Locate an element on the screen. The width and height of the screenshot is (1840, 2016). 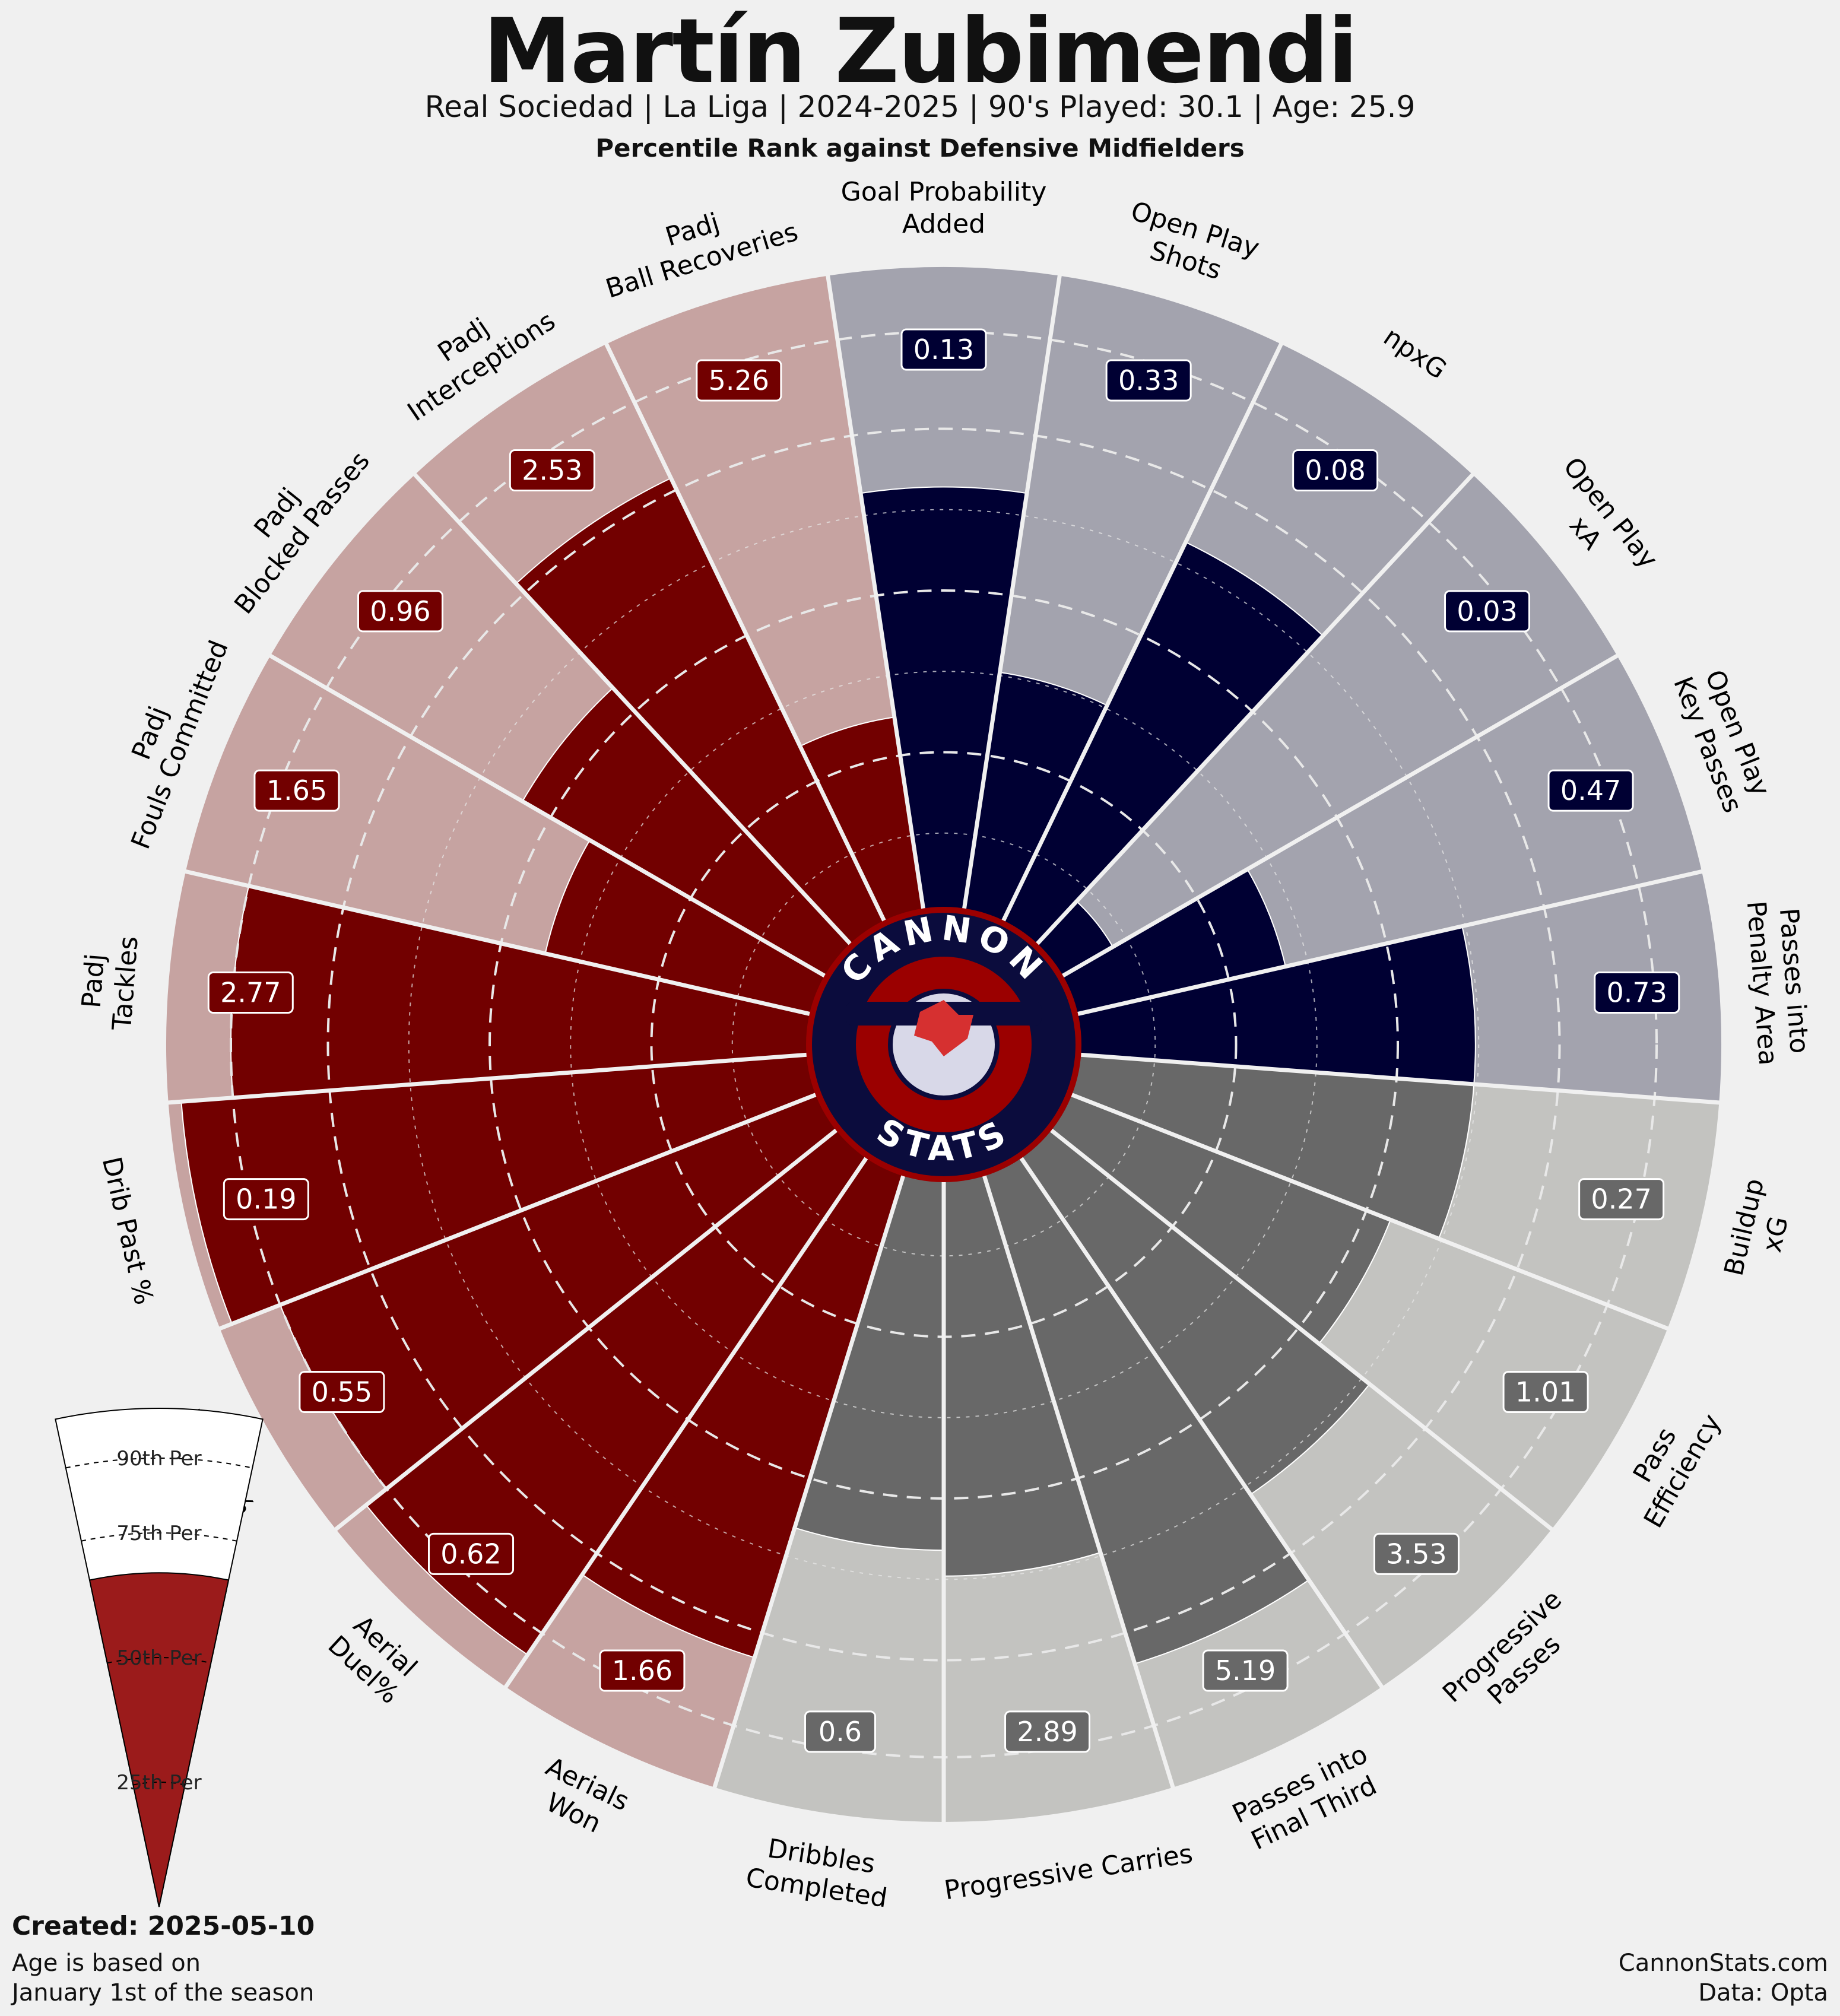
category-label: Goal Probability Added is located at coordinates (944, 208).